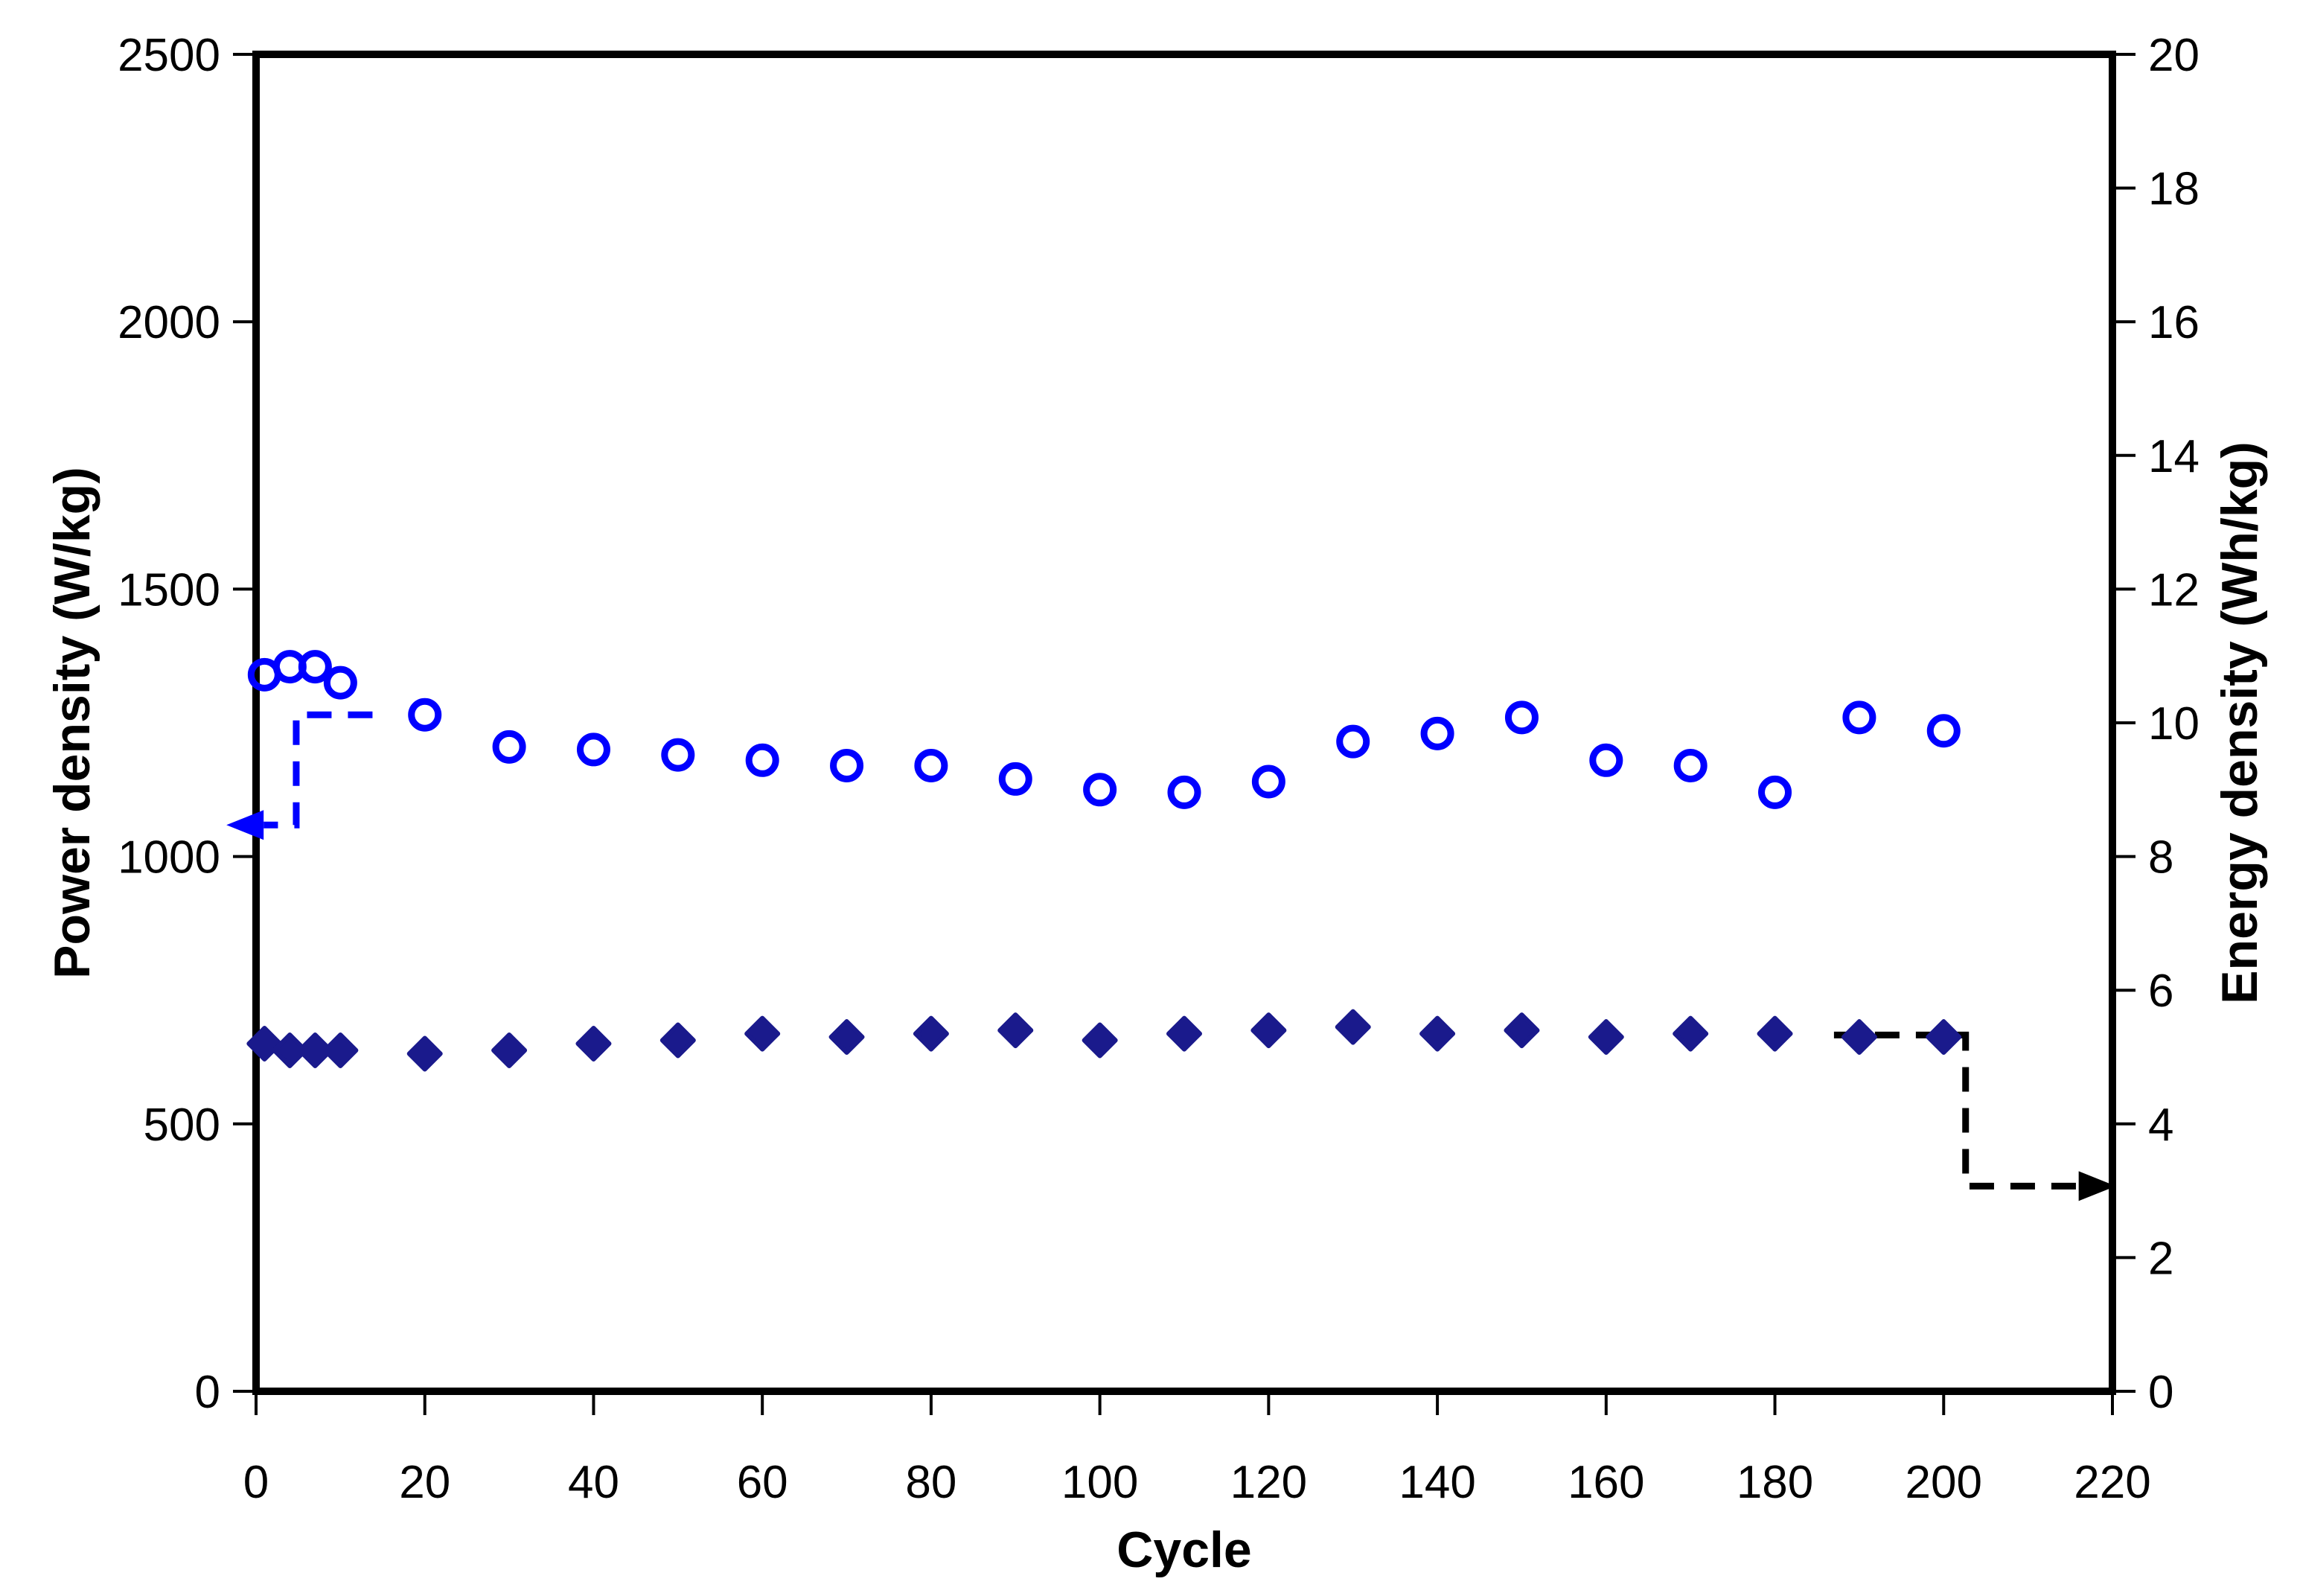 Image resolution: width=2300 pixels, height=1596 pixels. What do you see at coordinates (2239, 722) in the screenshot?
I see `right-axis-title: Energy density (Wh/kg)` at bounding box center [2239, 722].